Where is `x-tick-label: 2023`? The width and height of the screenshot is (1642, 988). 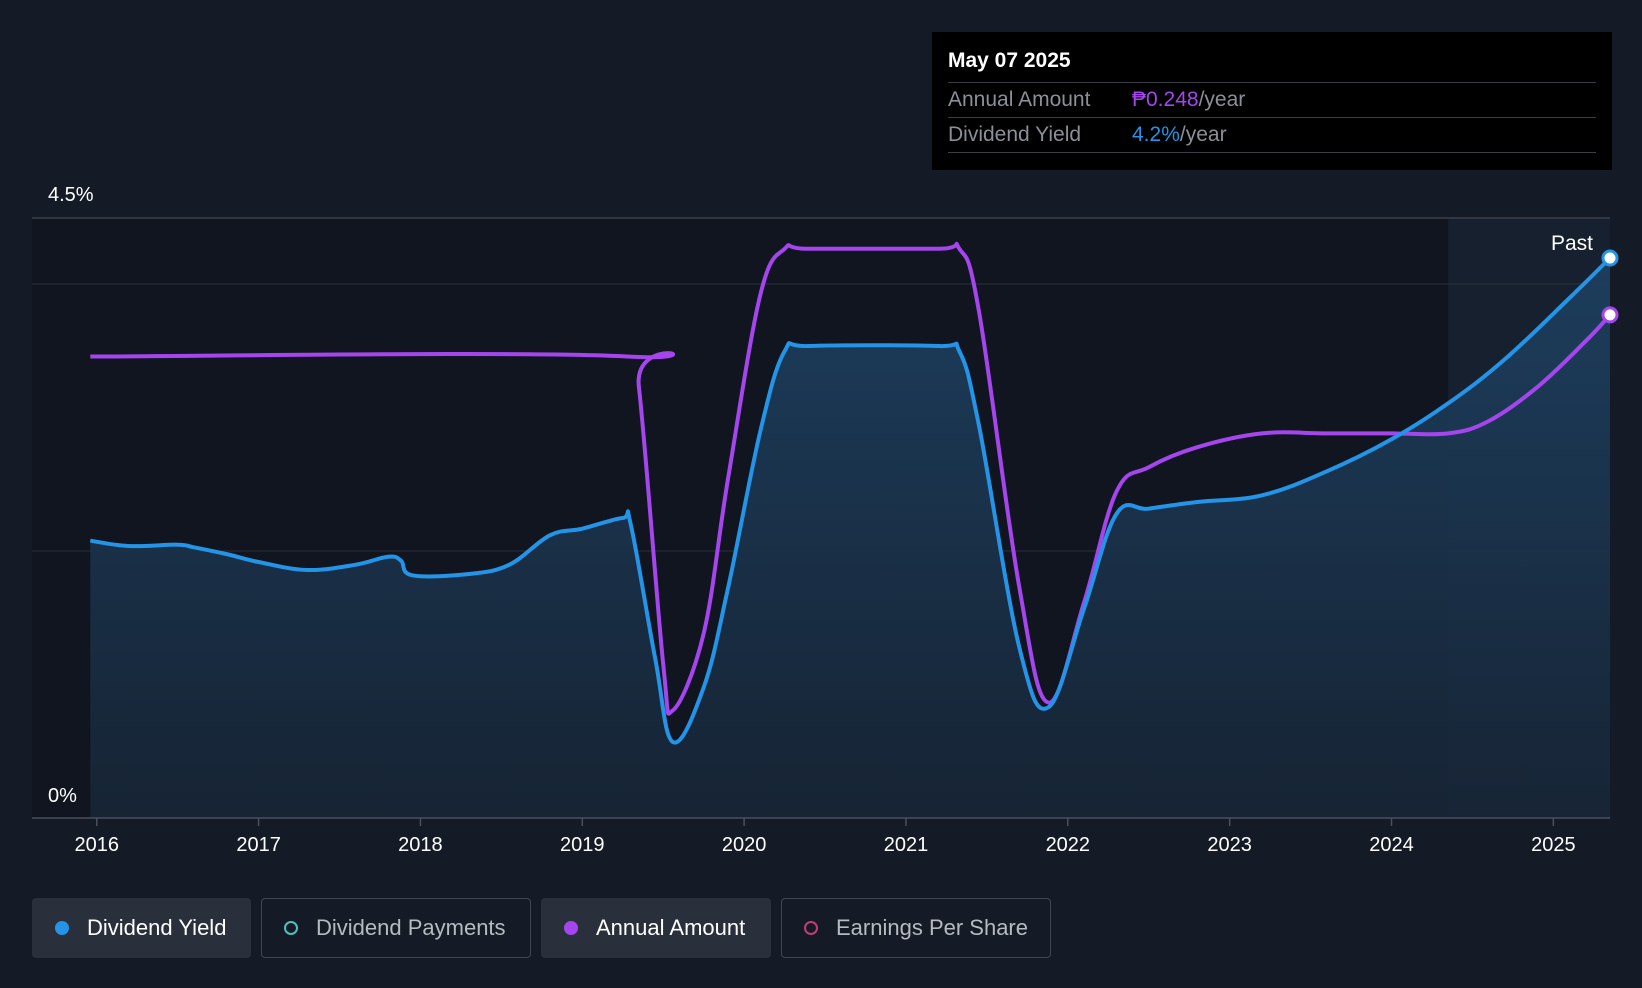
x-tick-label: 2023 is located at coordinates (1229, 845).